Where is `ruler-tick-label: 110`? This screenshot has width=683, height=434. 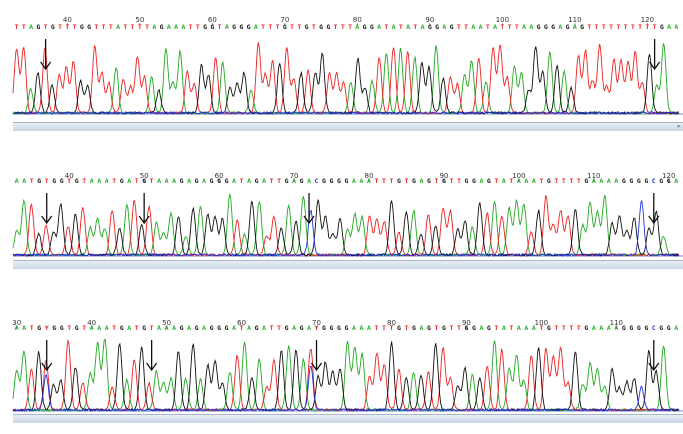
ruler-tick-label: 110 is located at coordinates (616, 323).